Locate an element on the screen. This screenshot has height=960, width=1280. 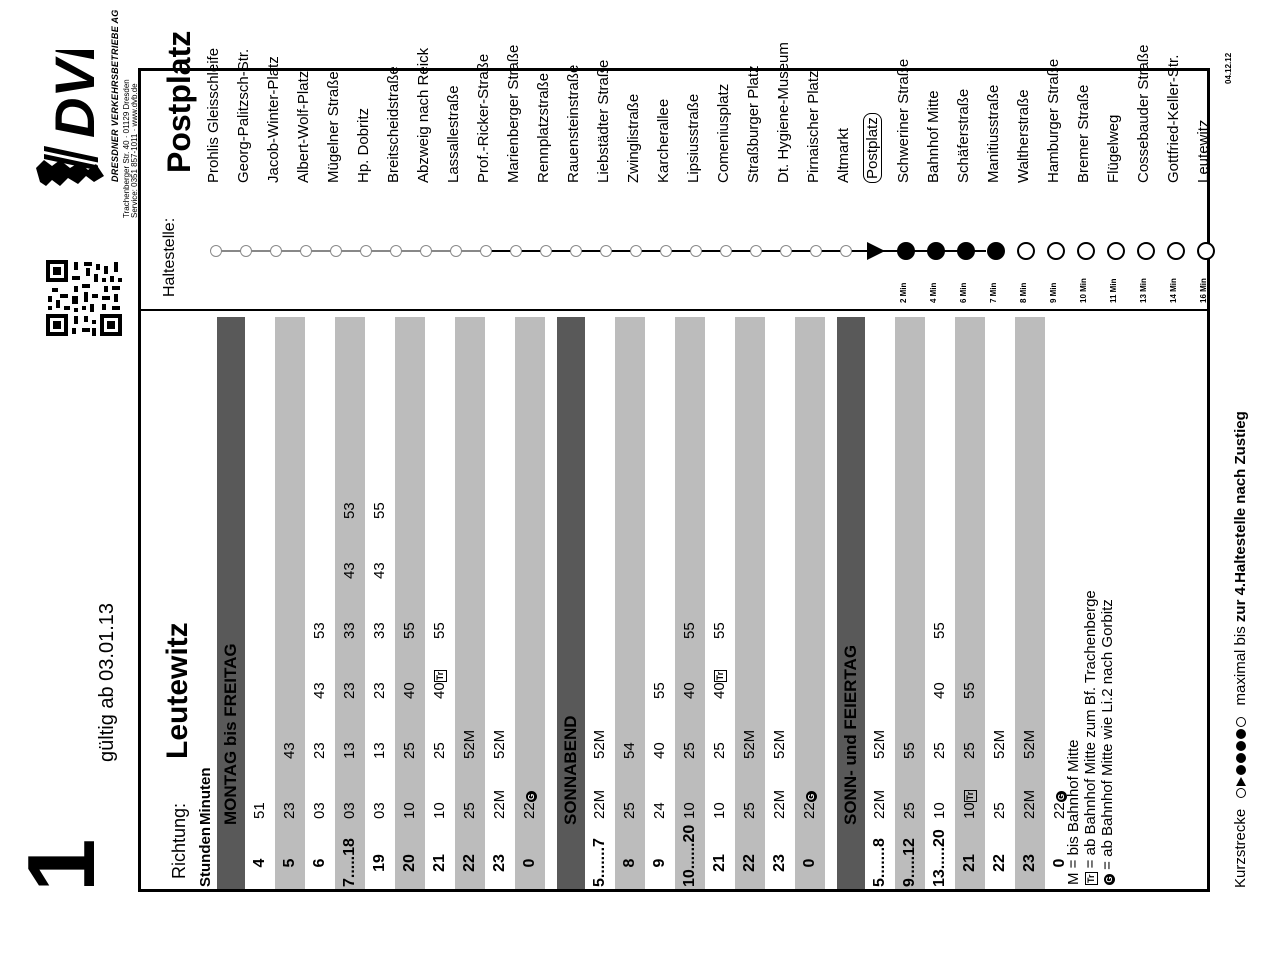
kurzstrecke-text: maximal bis is located at coordinates (1240, 666).